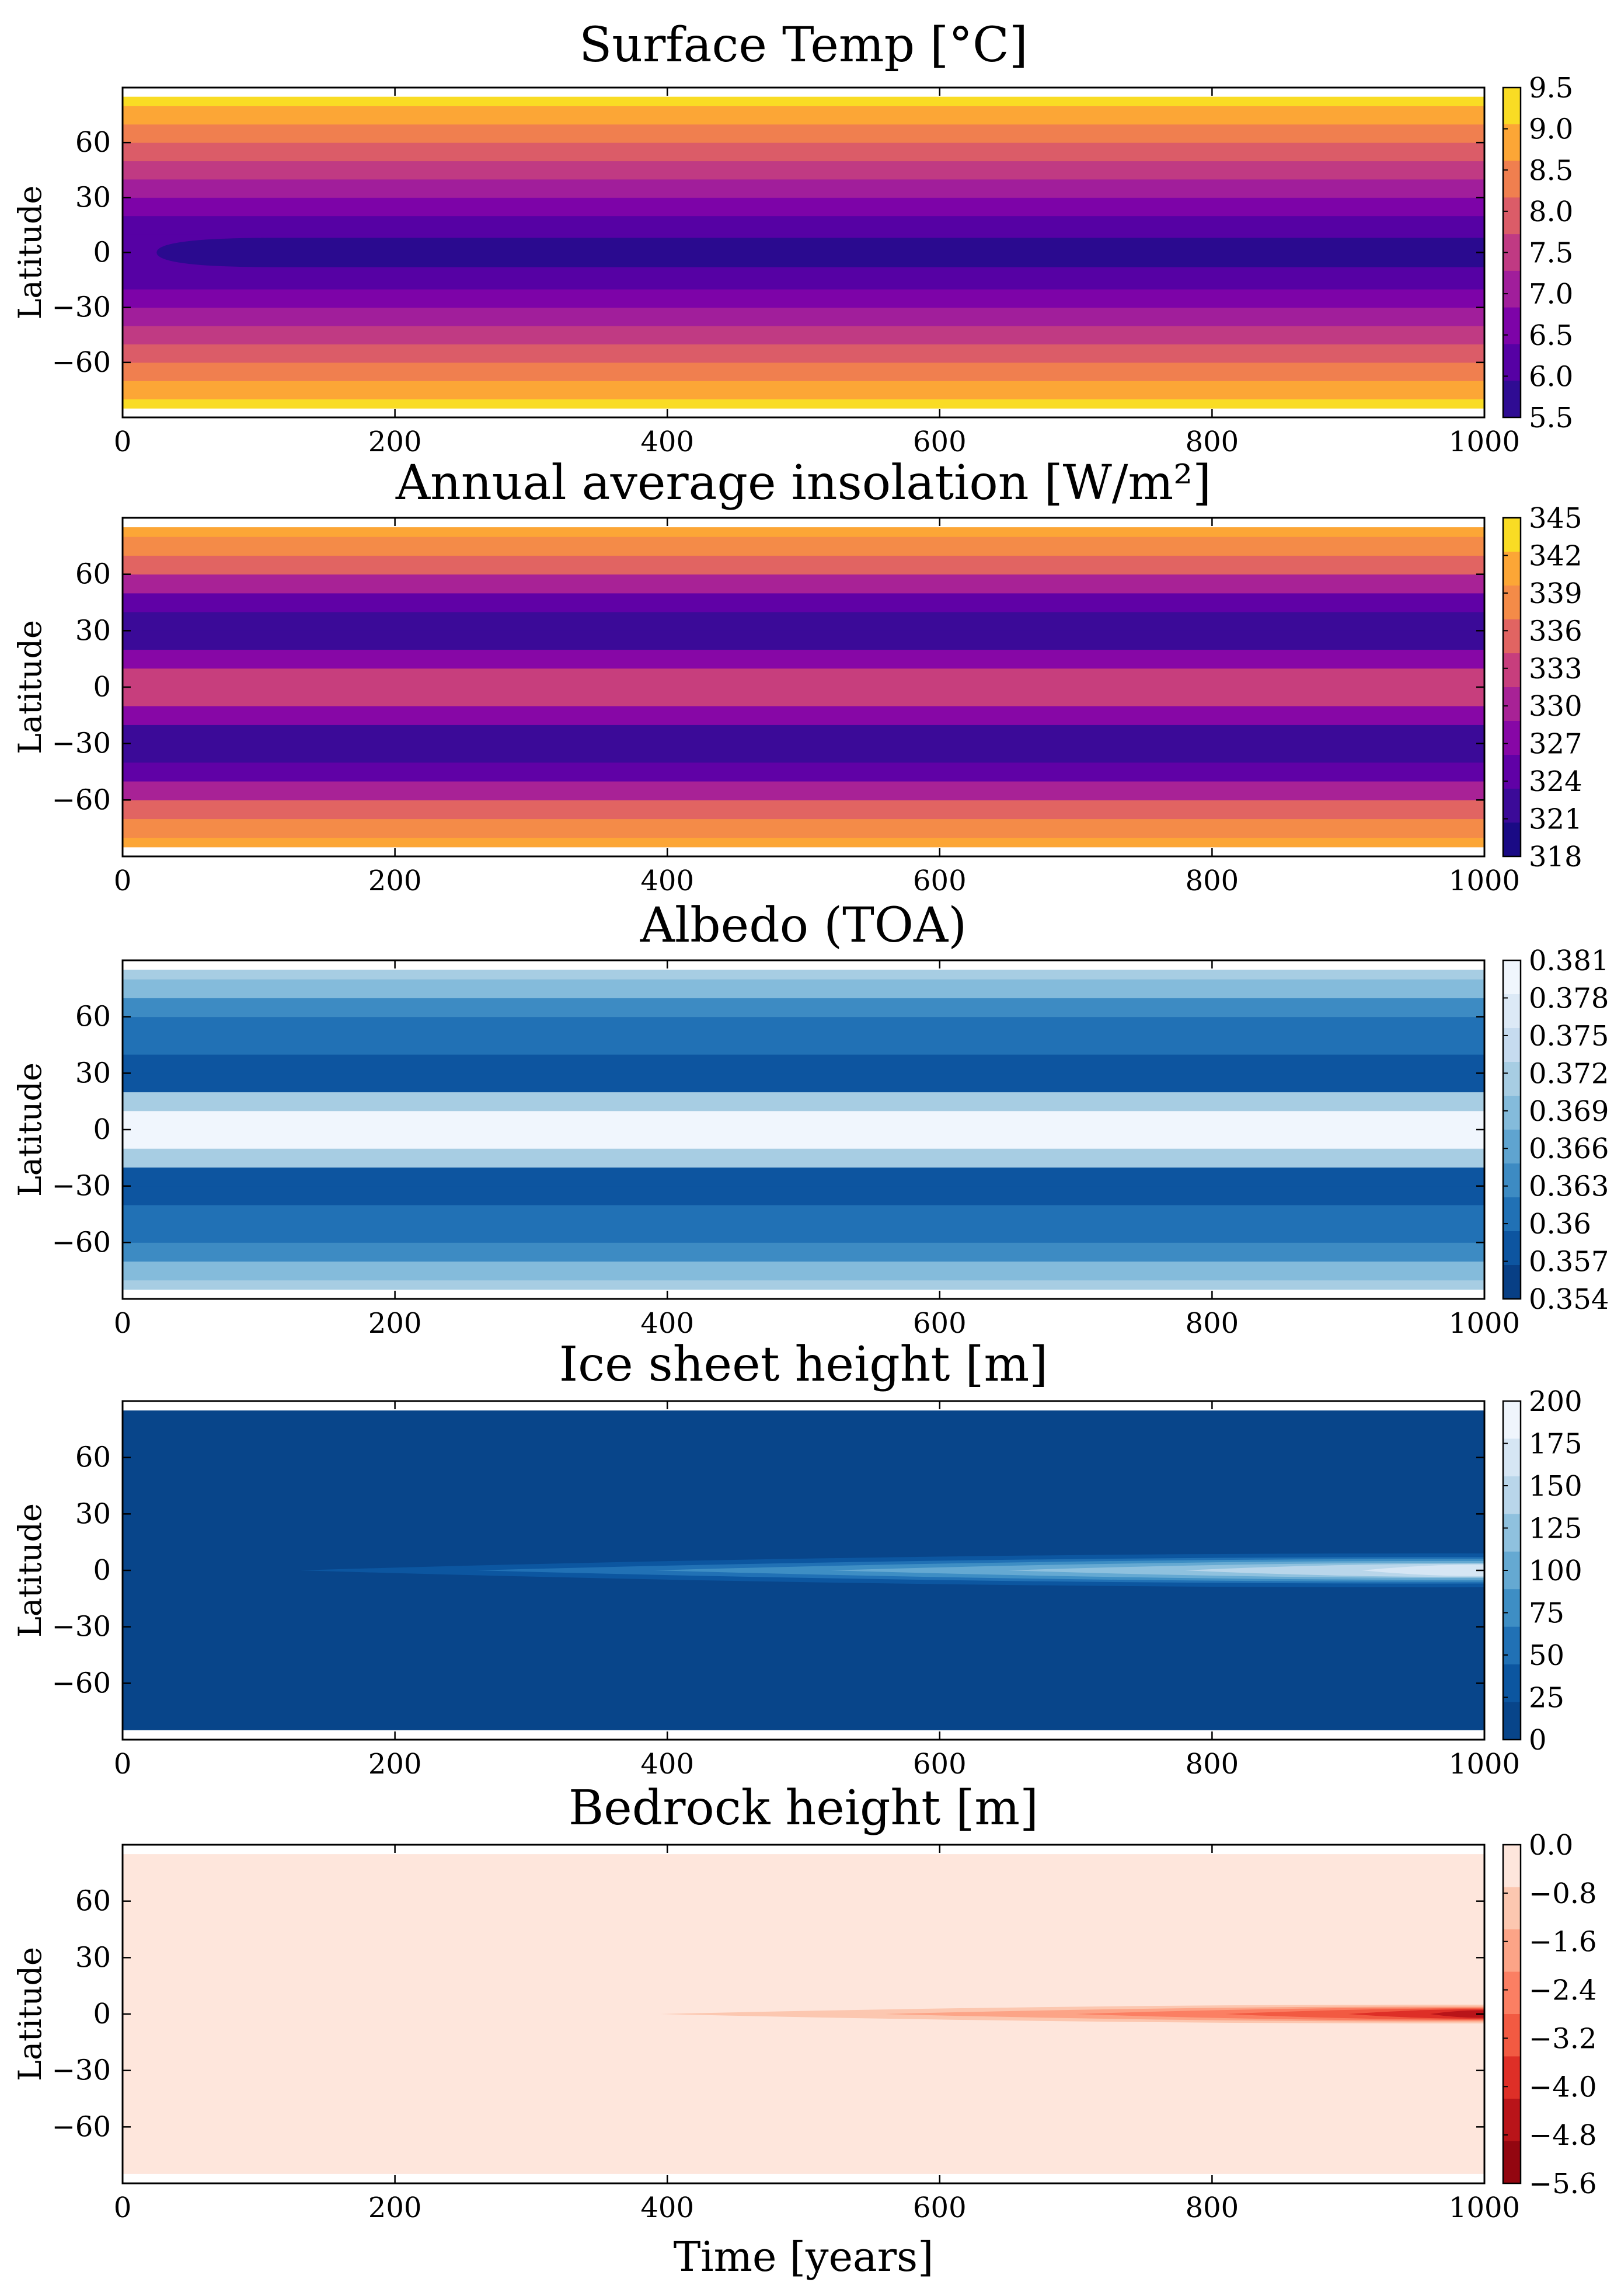 This screenshot has width=1621, height=2296. What do you see at coordinates (1555, 1529) in the screenshot?
I see `colorbar-tick-label: 125` at bounding box center [1555, 1529].